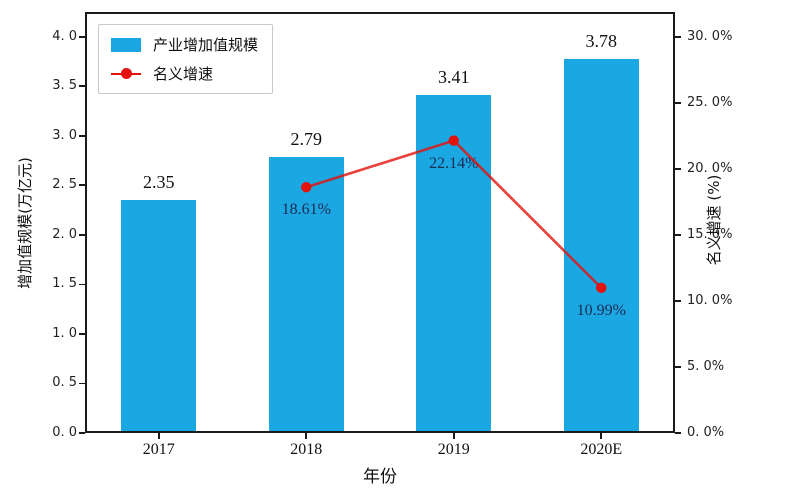 The width and height of the screenshot is (800, 500). Describe the element at coordinates (601, 449) in the screenshot. I see `x-tick-label: 2020E` at that location.